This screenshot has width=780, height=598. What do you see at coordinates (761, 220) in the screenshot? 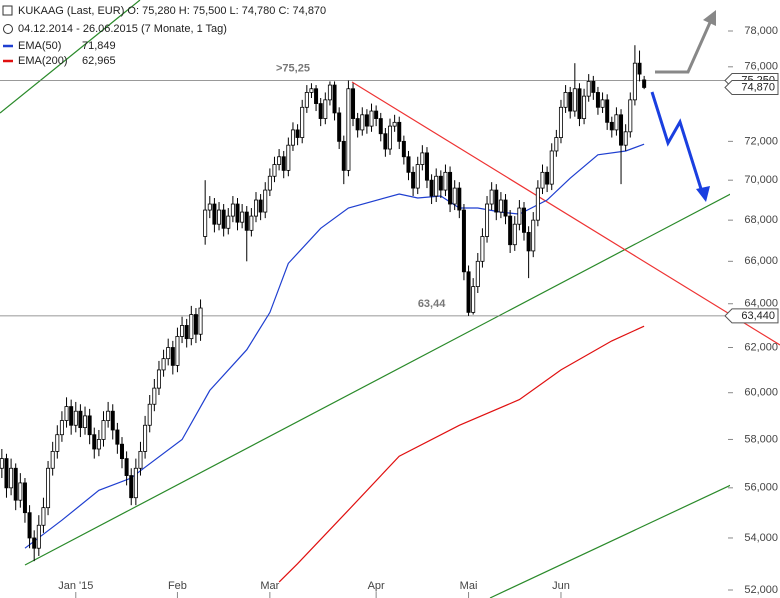
I see `y-tick-label: 68,000` at bounding box center [761, 220].